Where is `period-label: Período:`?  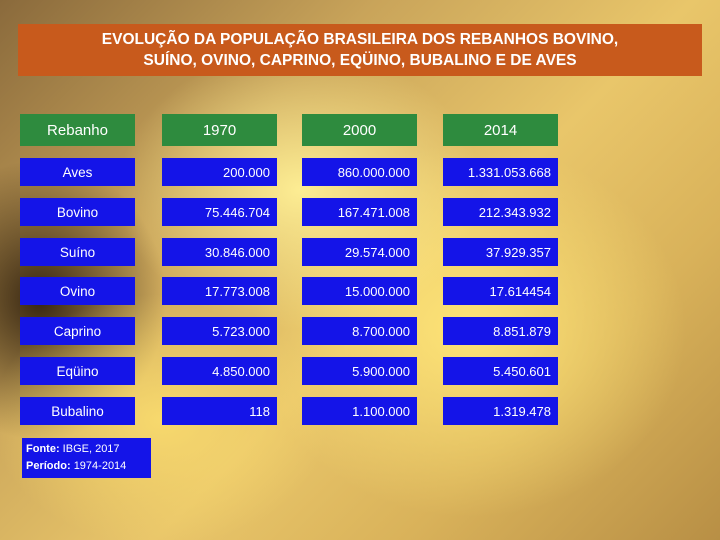
period-label: Período: is located at coordinates (48, 466).